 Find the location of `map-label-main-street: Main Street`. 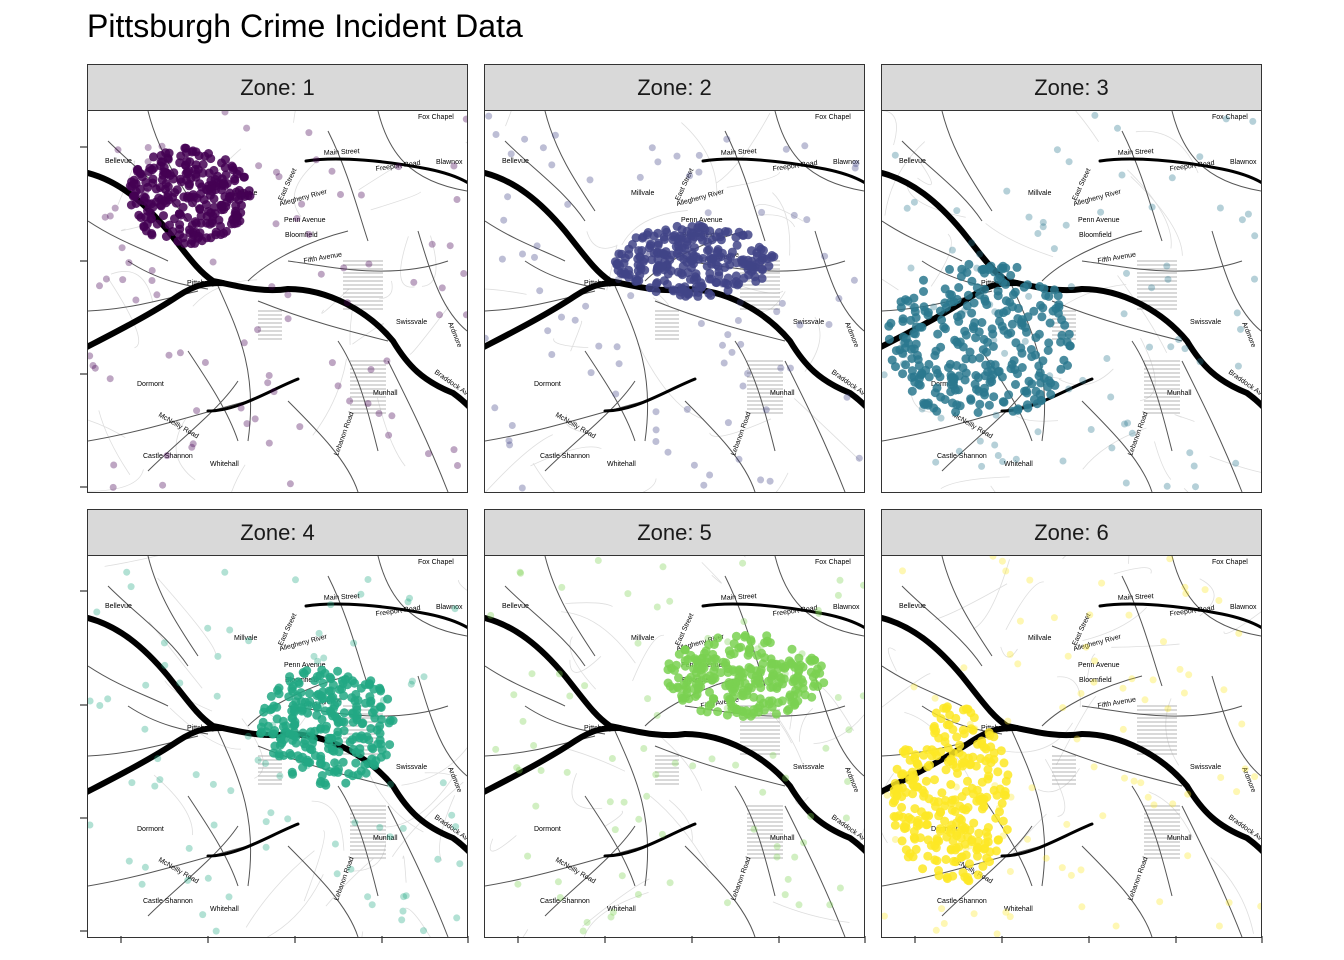

map-label-main-street: Main Street is located at coordinates (739, 152).